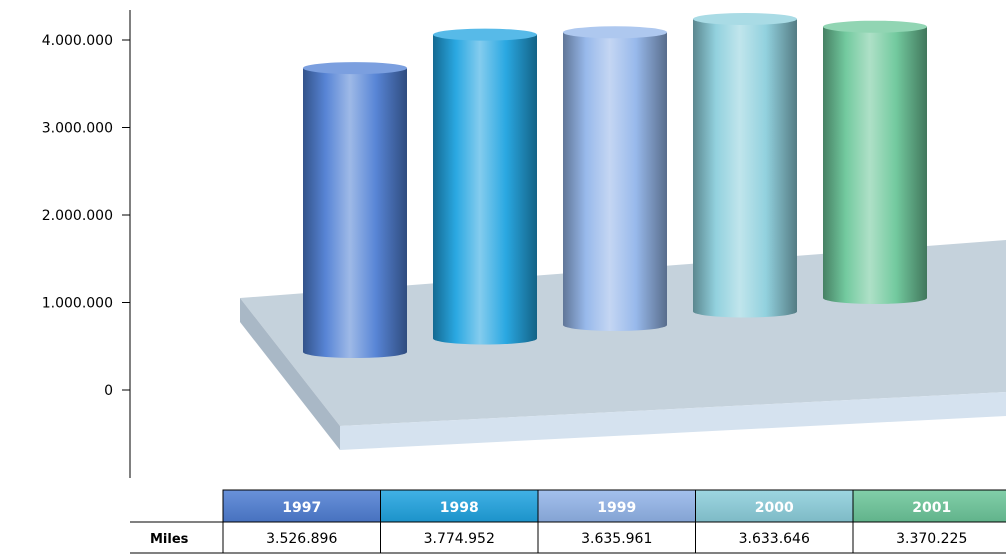 Image resolution: width=1006 pixels, height=554 pixels. Describe the element at coordinates (459, 539) in the screenshot. I see `table-value-1998: 3.774.952` at that location.